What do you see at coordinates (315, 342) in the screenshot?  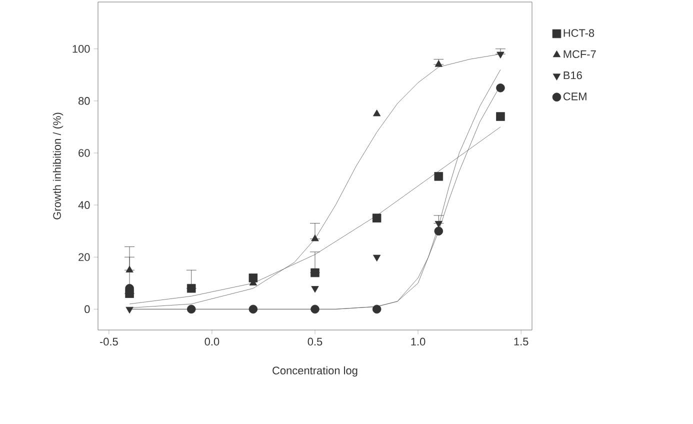 I see `x-tick-label: 0.5` at bounding box center [315, 342].